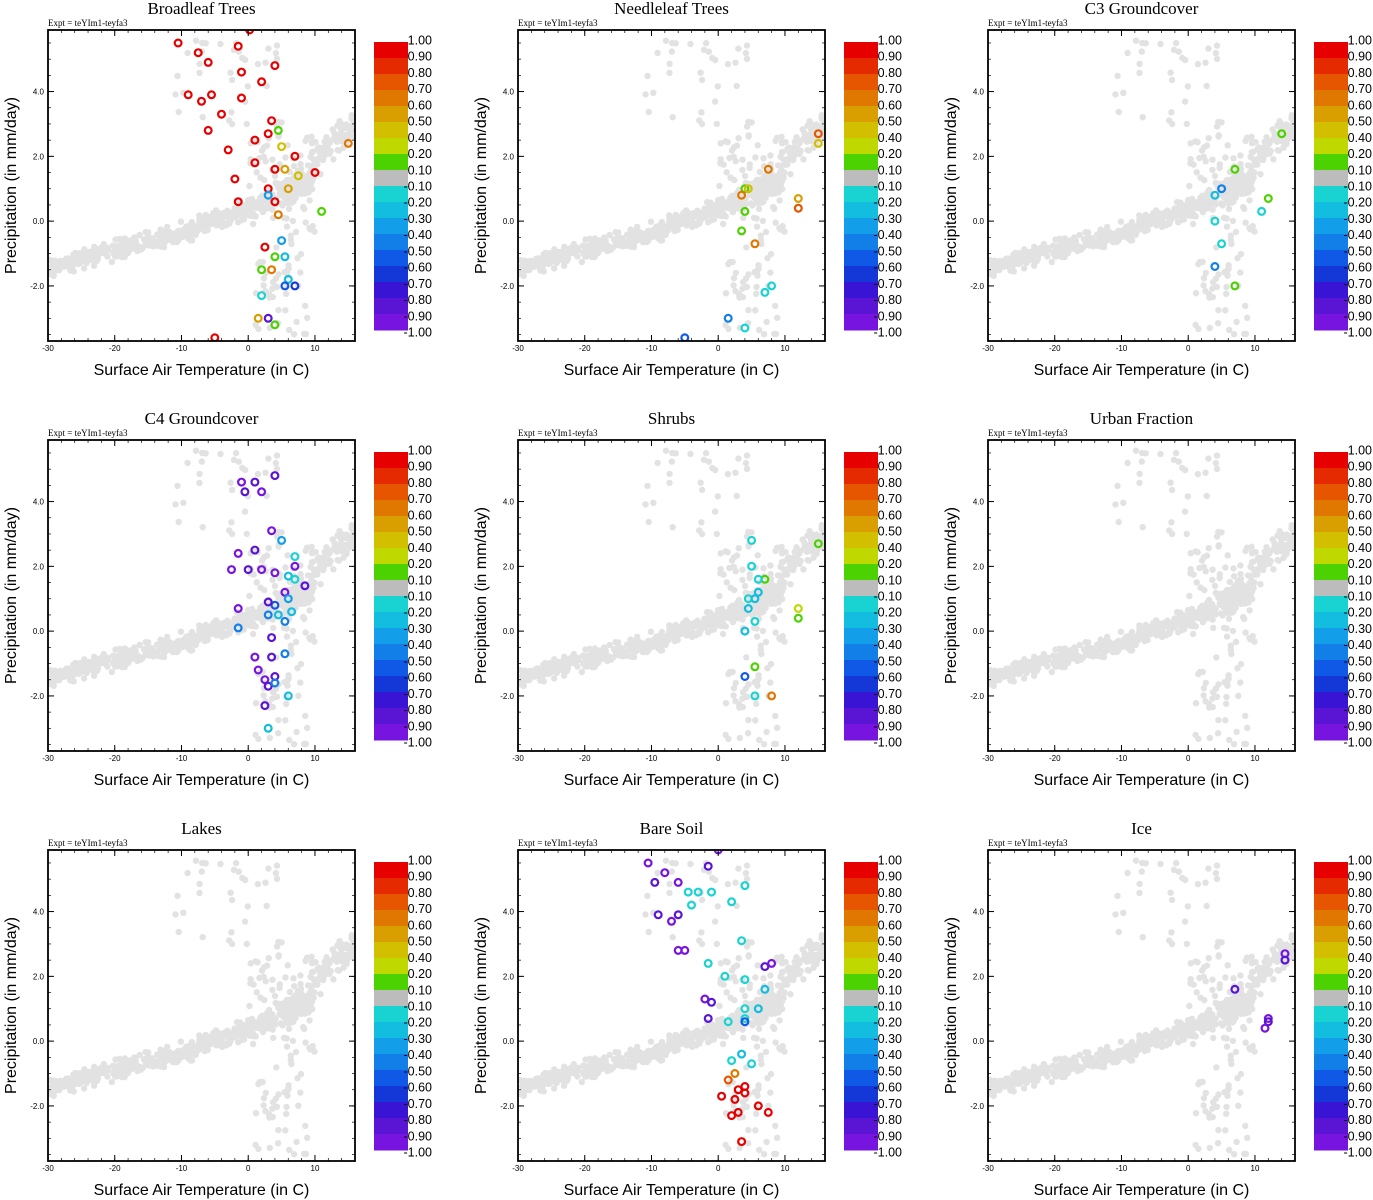 Image resolution: width=1373 pixels, height=1200 pixels. I want to click on chart-title: Urban Fraction, so click(1142, 418).